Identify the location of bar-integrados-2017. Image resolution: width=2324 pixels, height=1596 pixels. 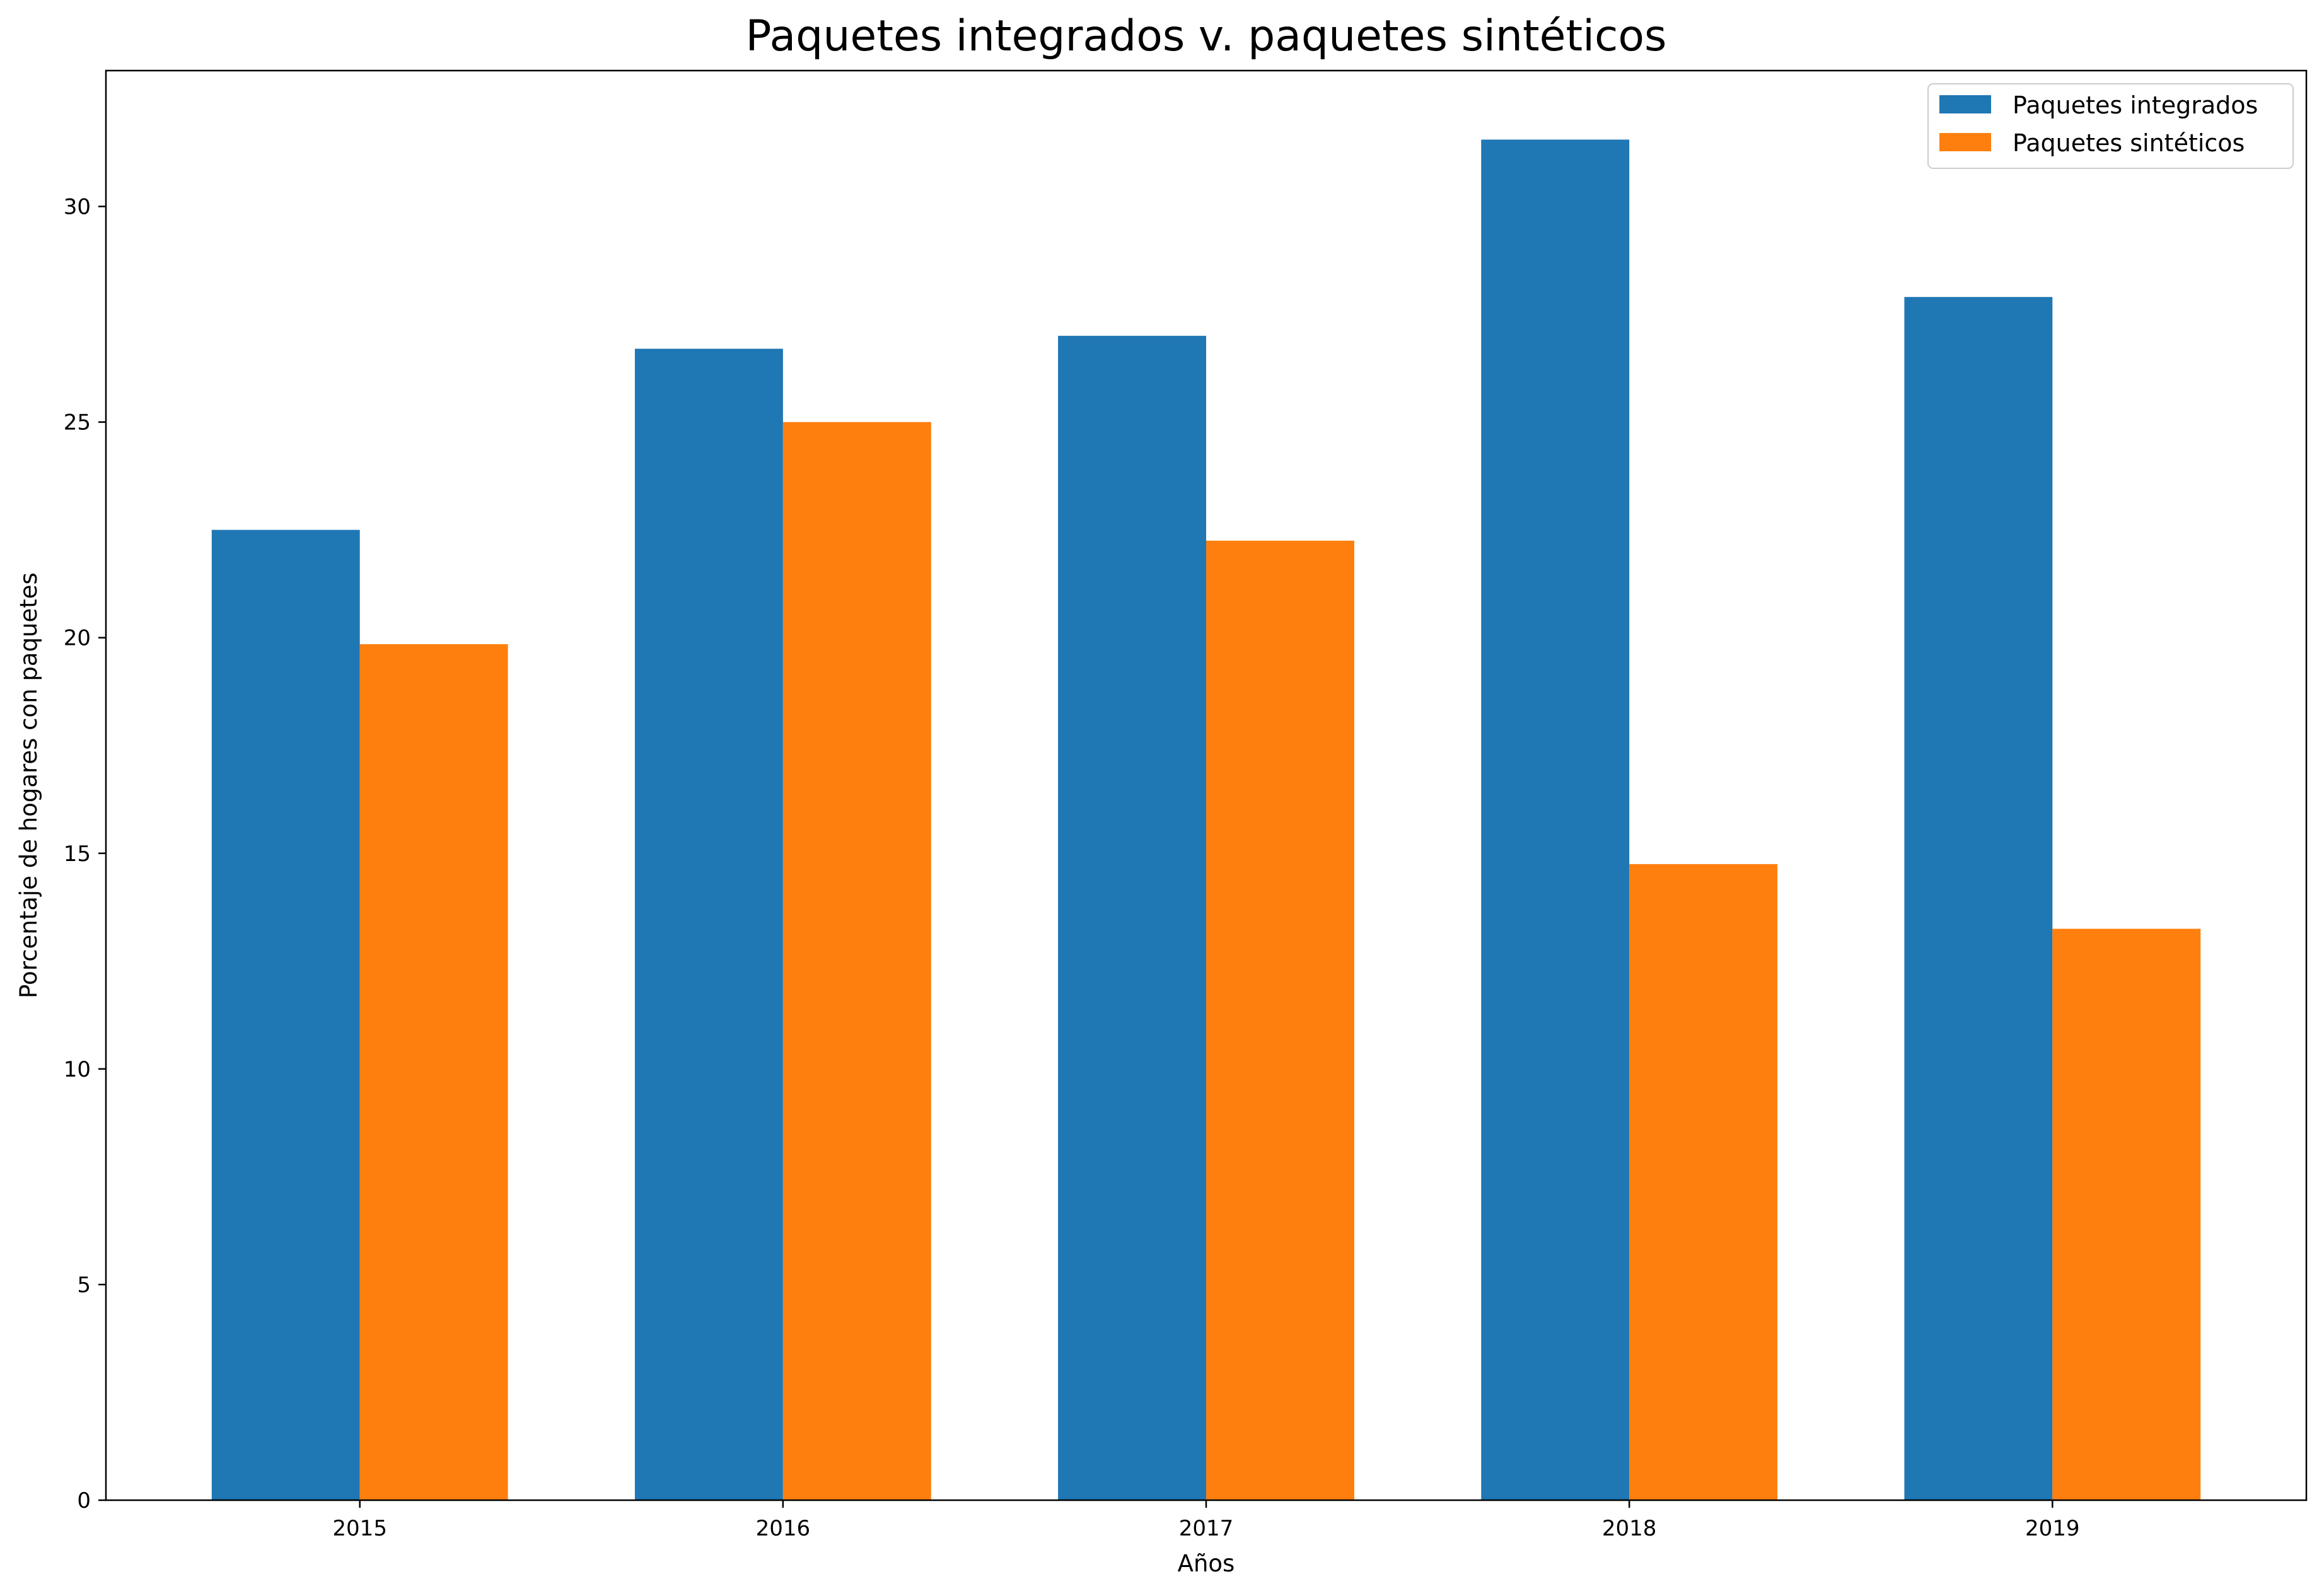
(1132, 917).